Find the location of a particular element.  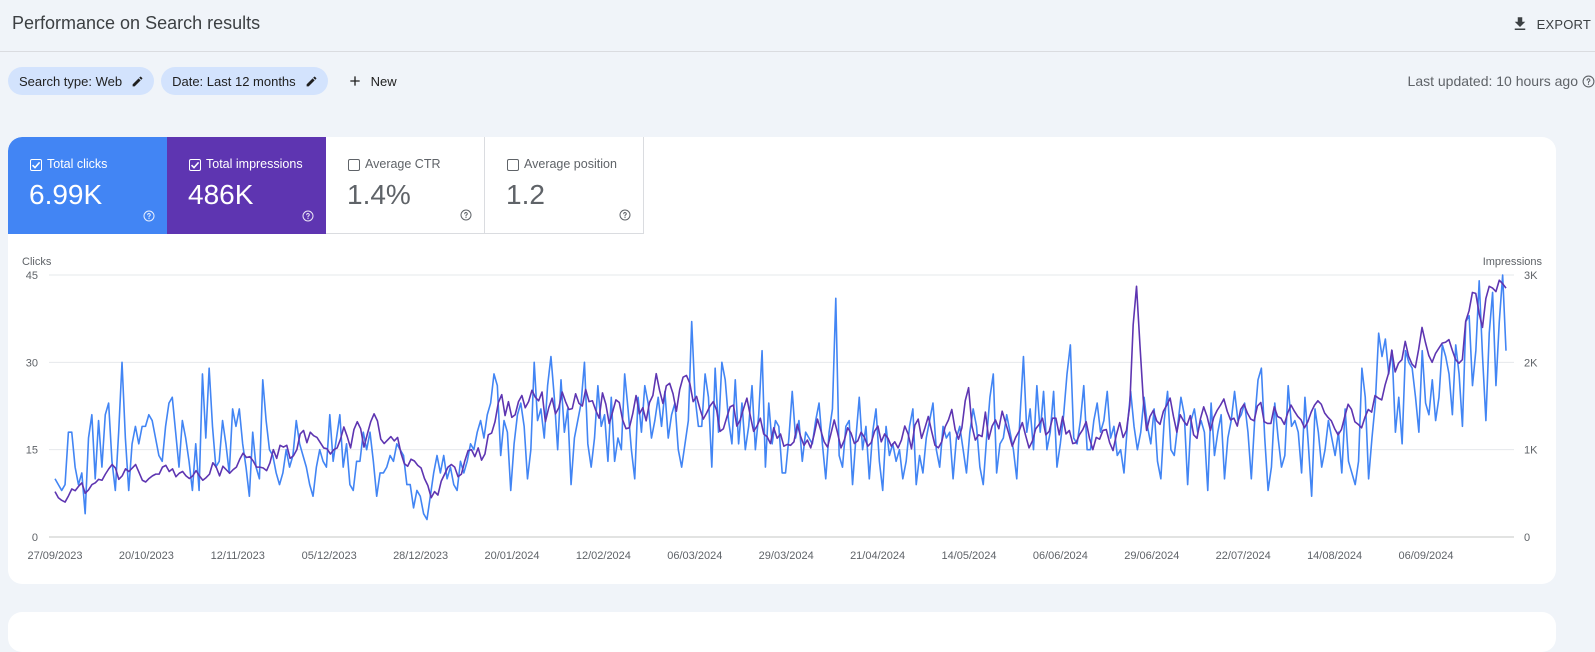

x-tick-label: 27/09/2023 is located at coordinates (54, 556).